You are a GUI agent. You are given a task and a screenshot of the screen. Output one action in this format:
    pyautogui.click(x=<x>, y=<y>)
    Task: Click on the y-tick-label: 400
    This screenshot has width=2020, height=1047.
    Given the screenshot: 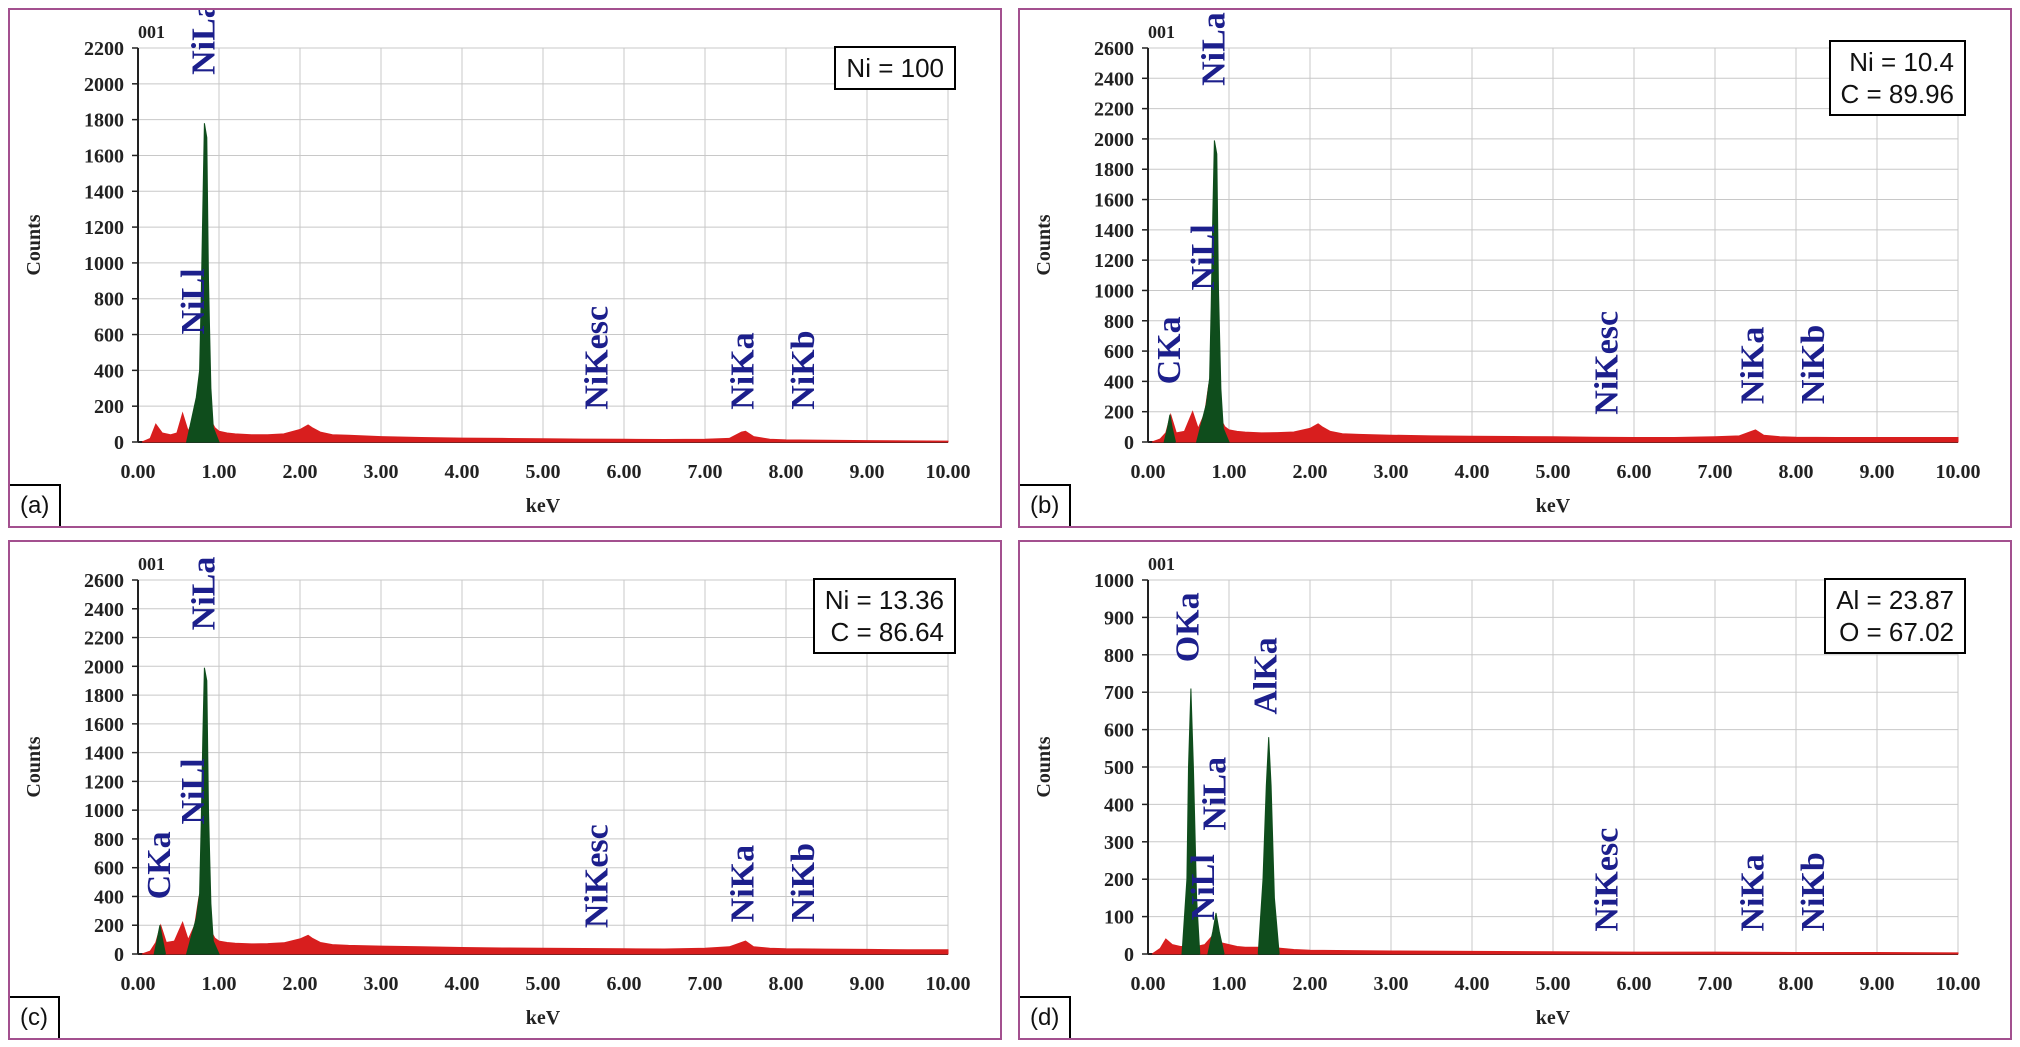 What is the action you would take?
    pyautogui.click(x=109, y=897)
    